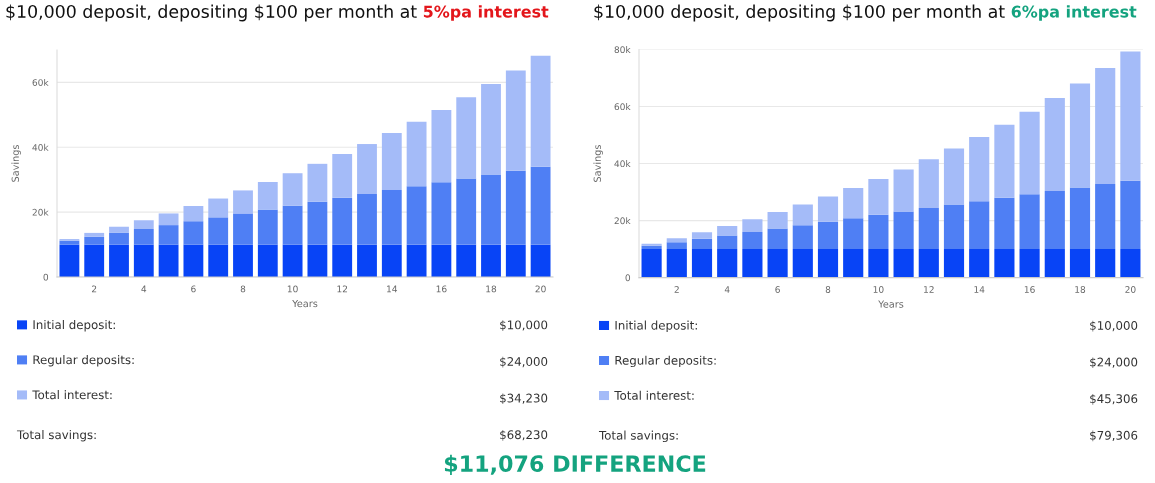 The height and width of the screenshot is (483, 1155). I want to click on y-tick-label: 60k, so click(622, 107).